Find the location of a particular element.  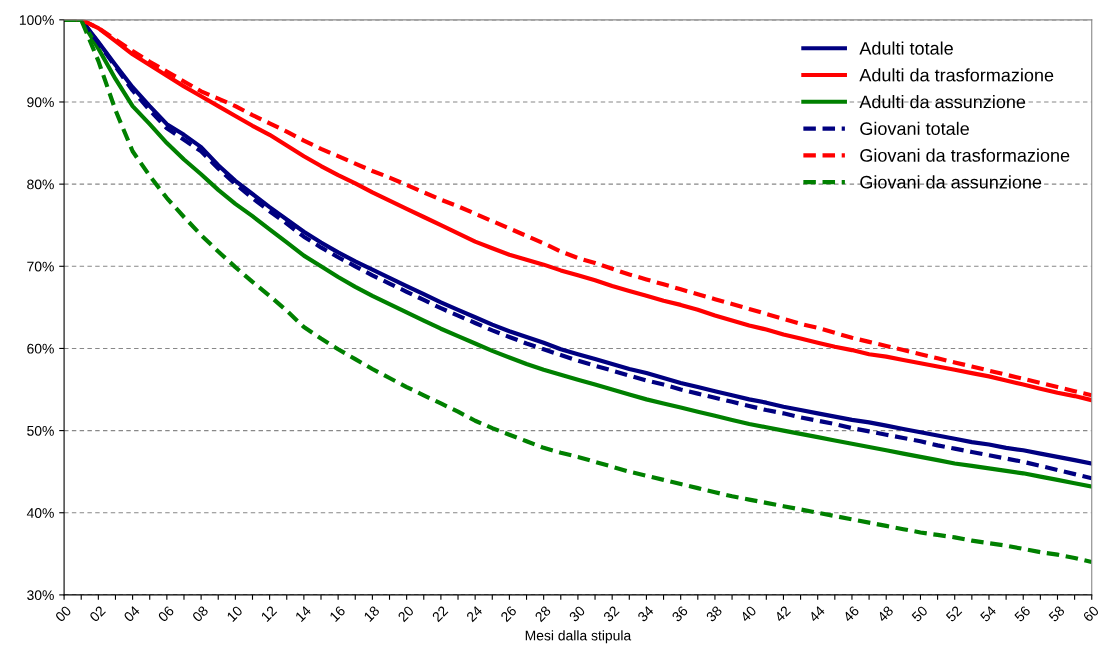

x-tick-label: 00 is located at coordinates (63, 614).